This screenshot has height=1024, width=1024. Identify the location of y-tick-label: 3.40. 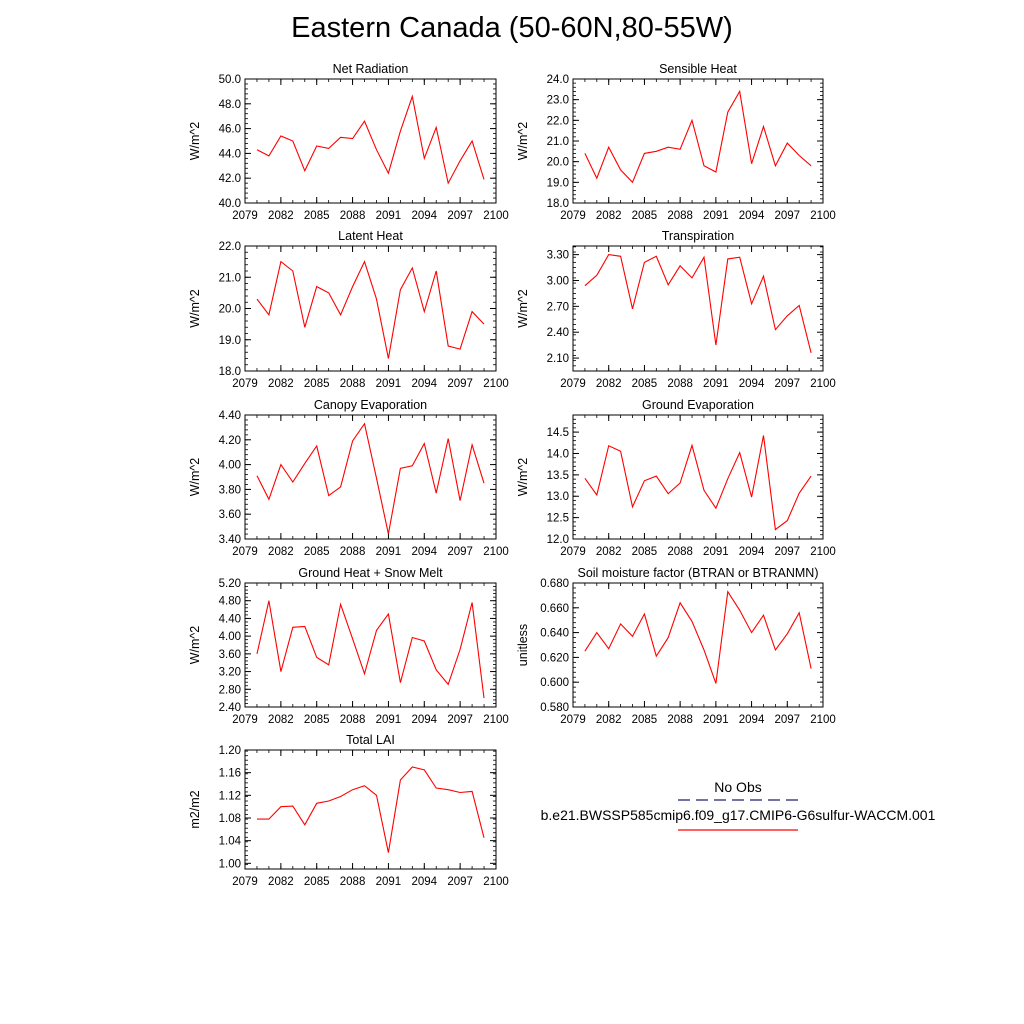
(230, 540).